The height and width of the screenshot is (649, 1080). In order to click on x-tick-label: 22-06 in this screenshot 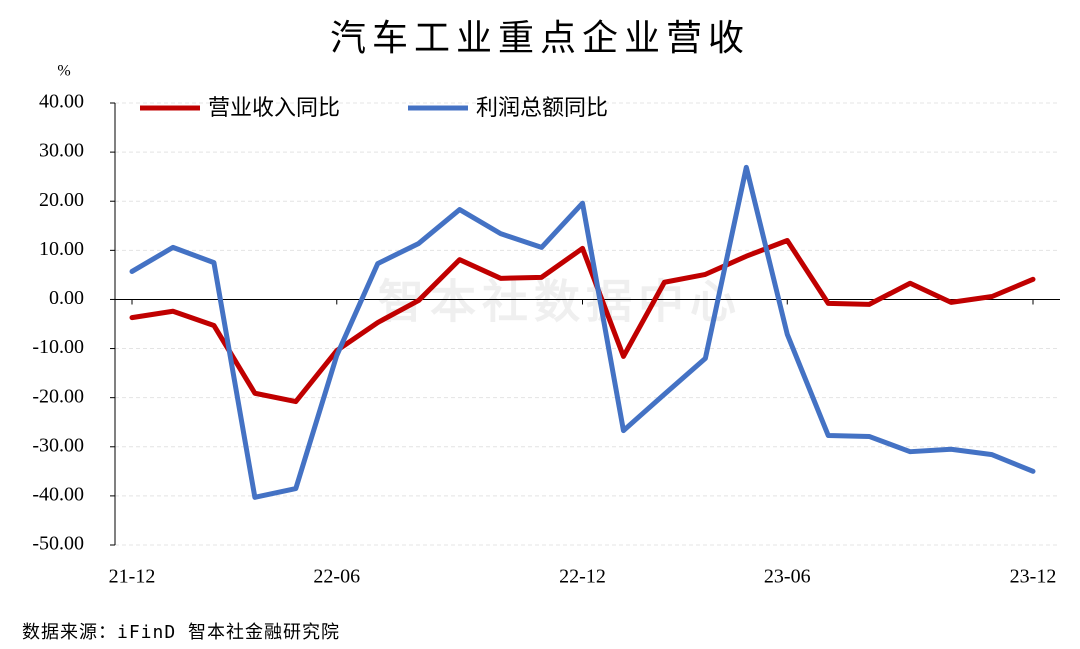, I will do `click(336, 577)`.